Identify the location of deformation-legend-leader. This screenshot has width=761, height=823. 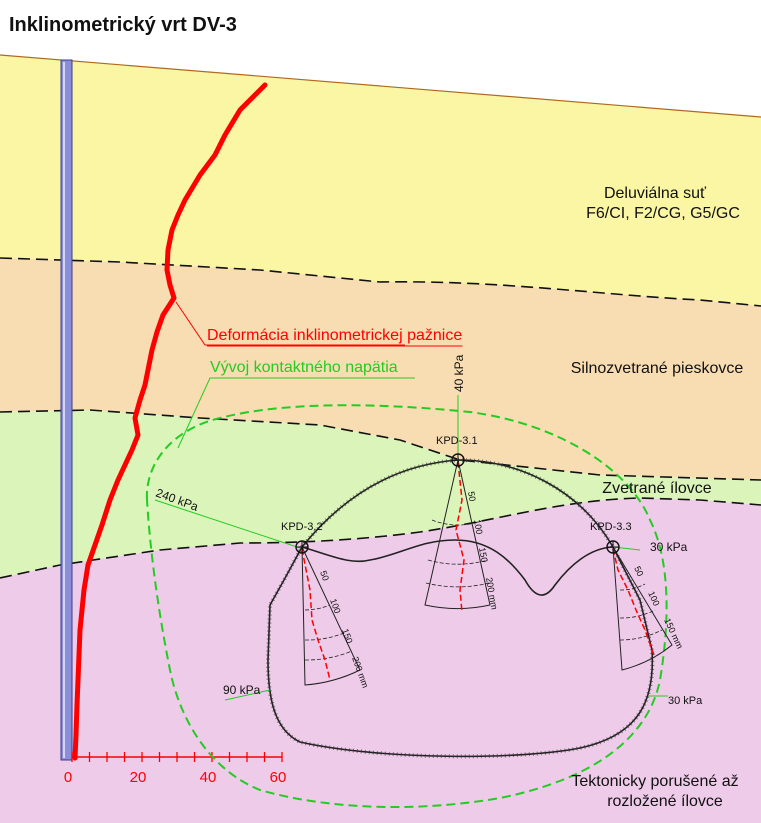
(290, 323).